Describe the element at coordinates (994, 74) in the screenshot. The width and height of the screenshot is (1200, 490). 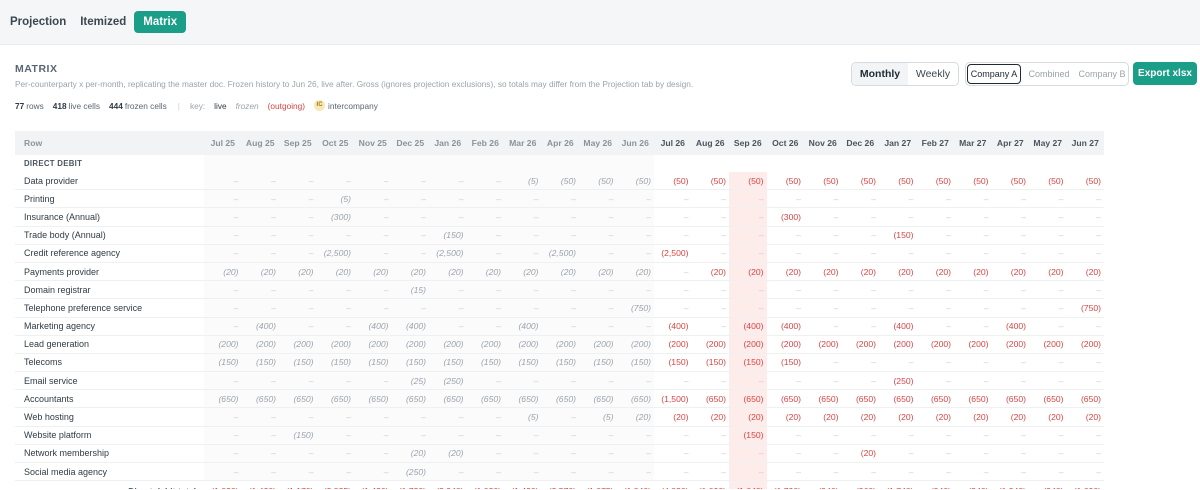
I see `company-a-button: Company A` at that location.